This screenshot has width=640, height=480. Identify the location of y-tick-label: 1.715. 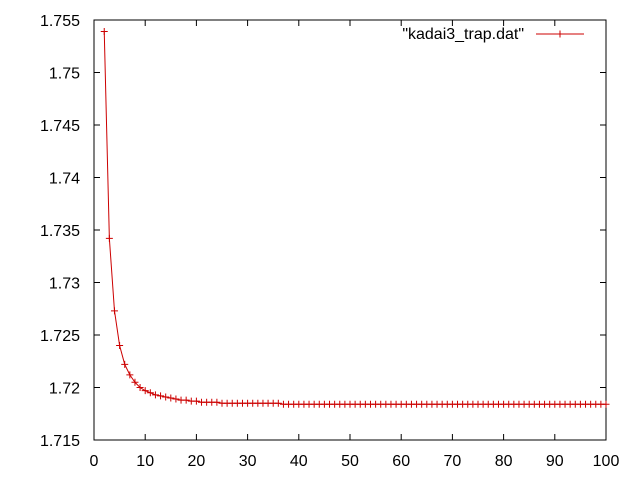
(60, 441).